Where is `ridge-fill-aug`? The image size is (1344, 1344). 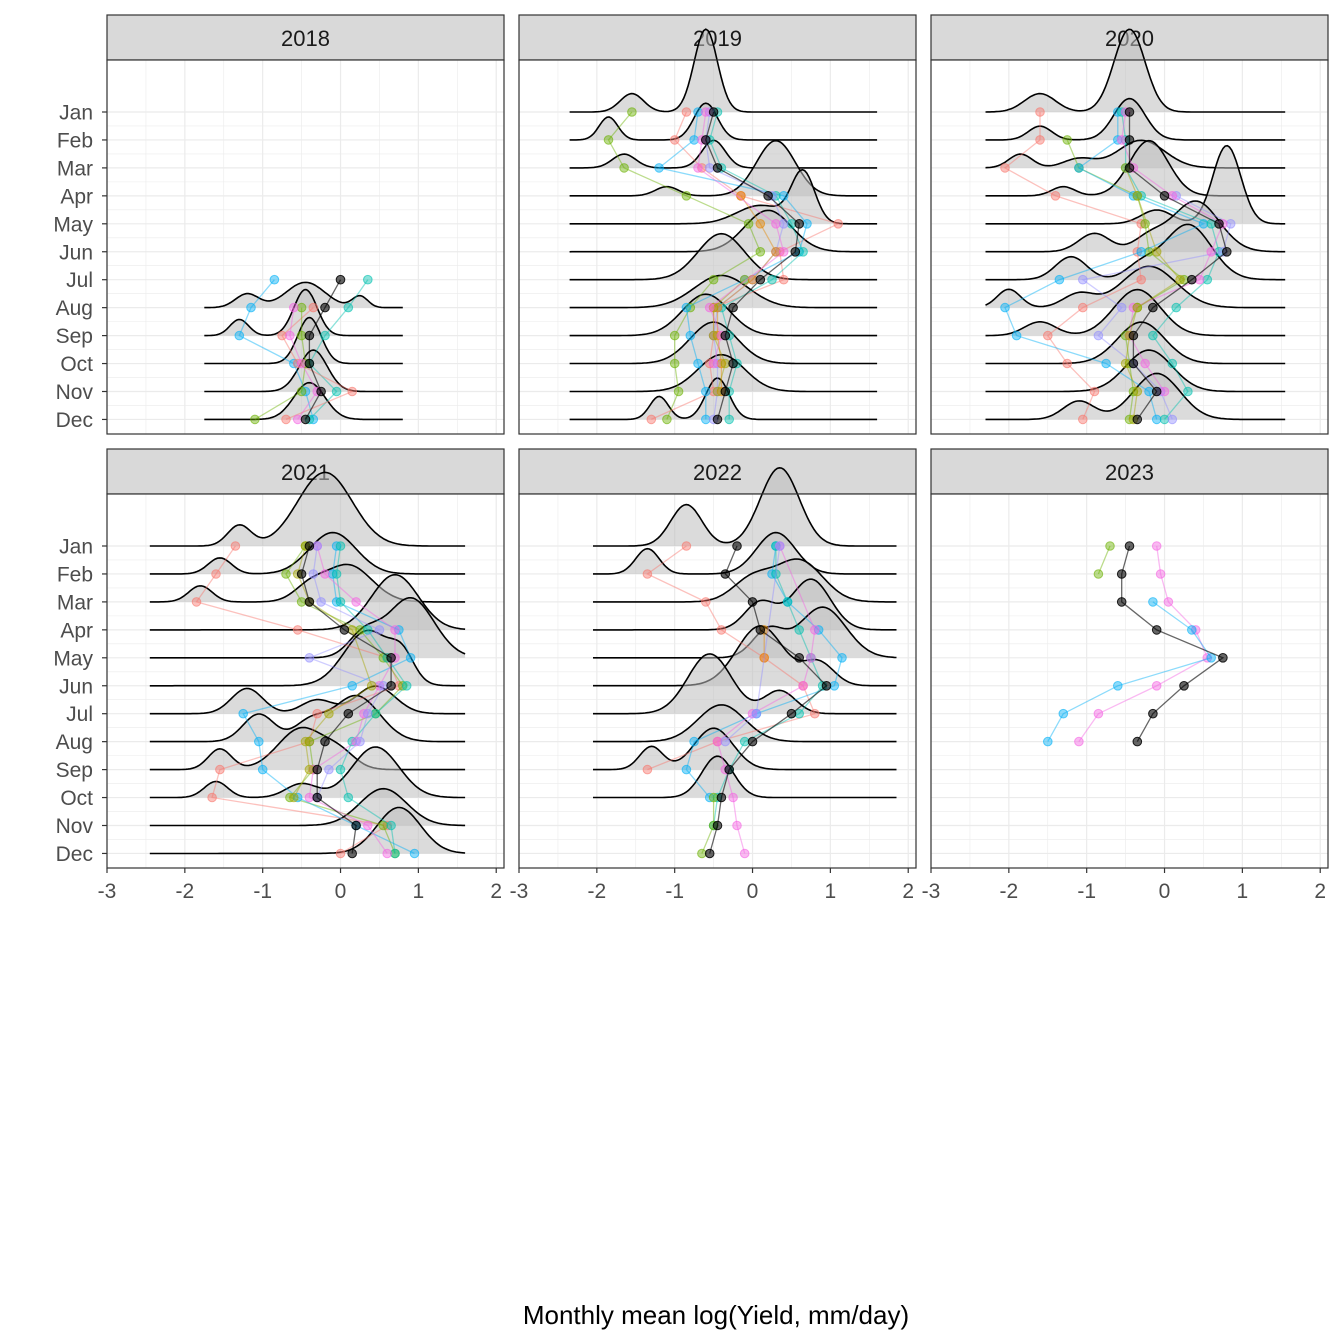
ridge-fill-aug is located at coordinates (1135, 287).